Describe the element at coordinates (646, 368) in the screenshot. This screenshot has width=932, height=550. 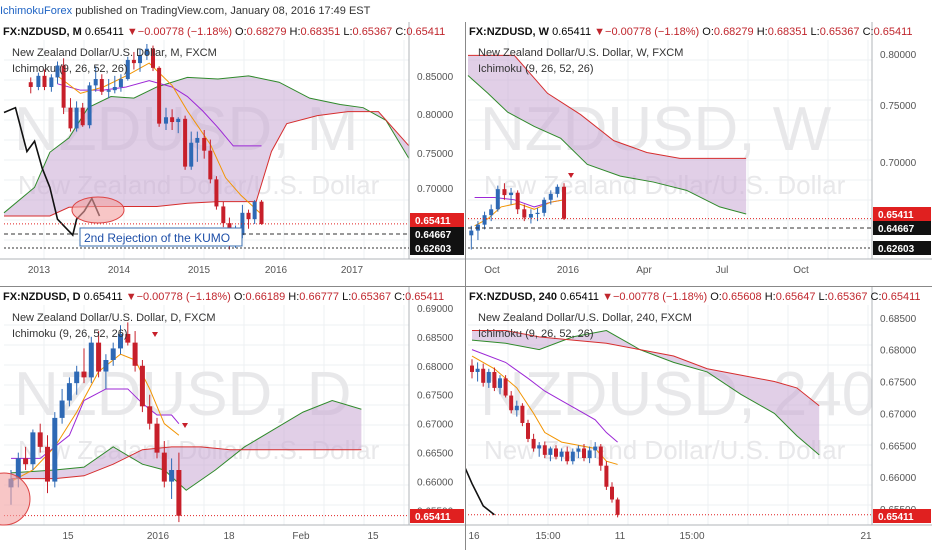
I see `senkou-span-b` at that location.